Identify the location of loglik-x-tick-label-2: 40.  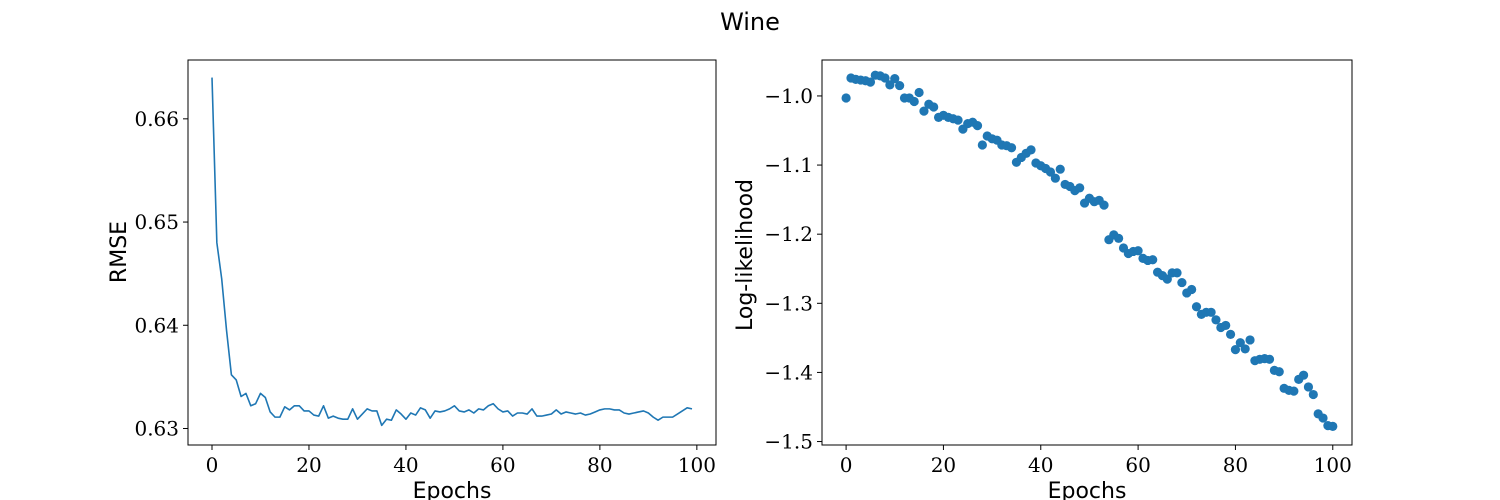
(1040, 465).